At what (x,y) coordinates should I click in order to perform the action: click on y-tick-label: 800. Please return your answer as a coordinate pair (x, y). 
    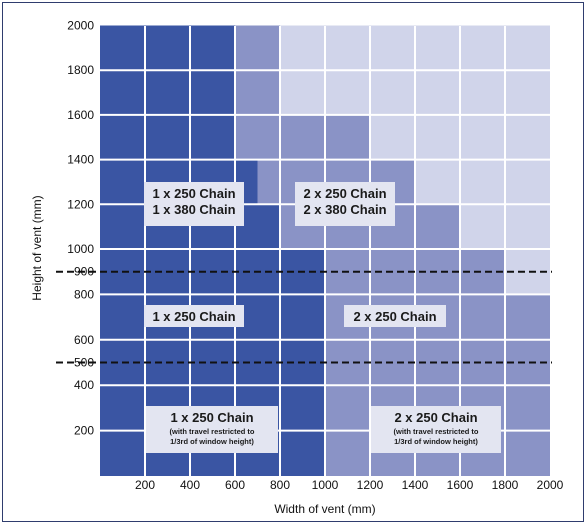
    Looking at the image, I should click on (84, 294).